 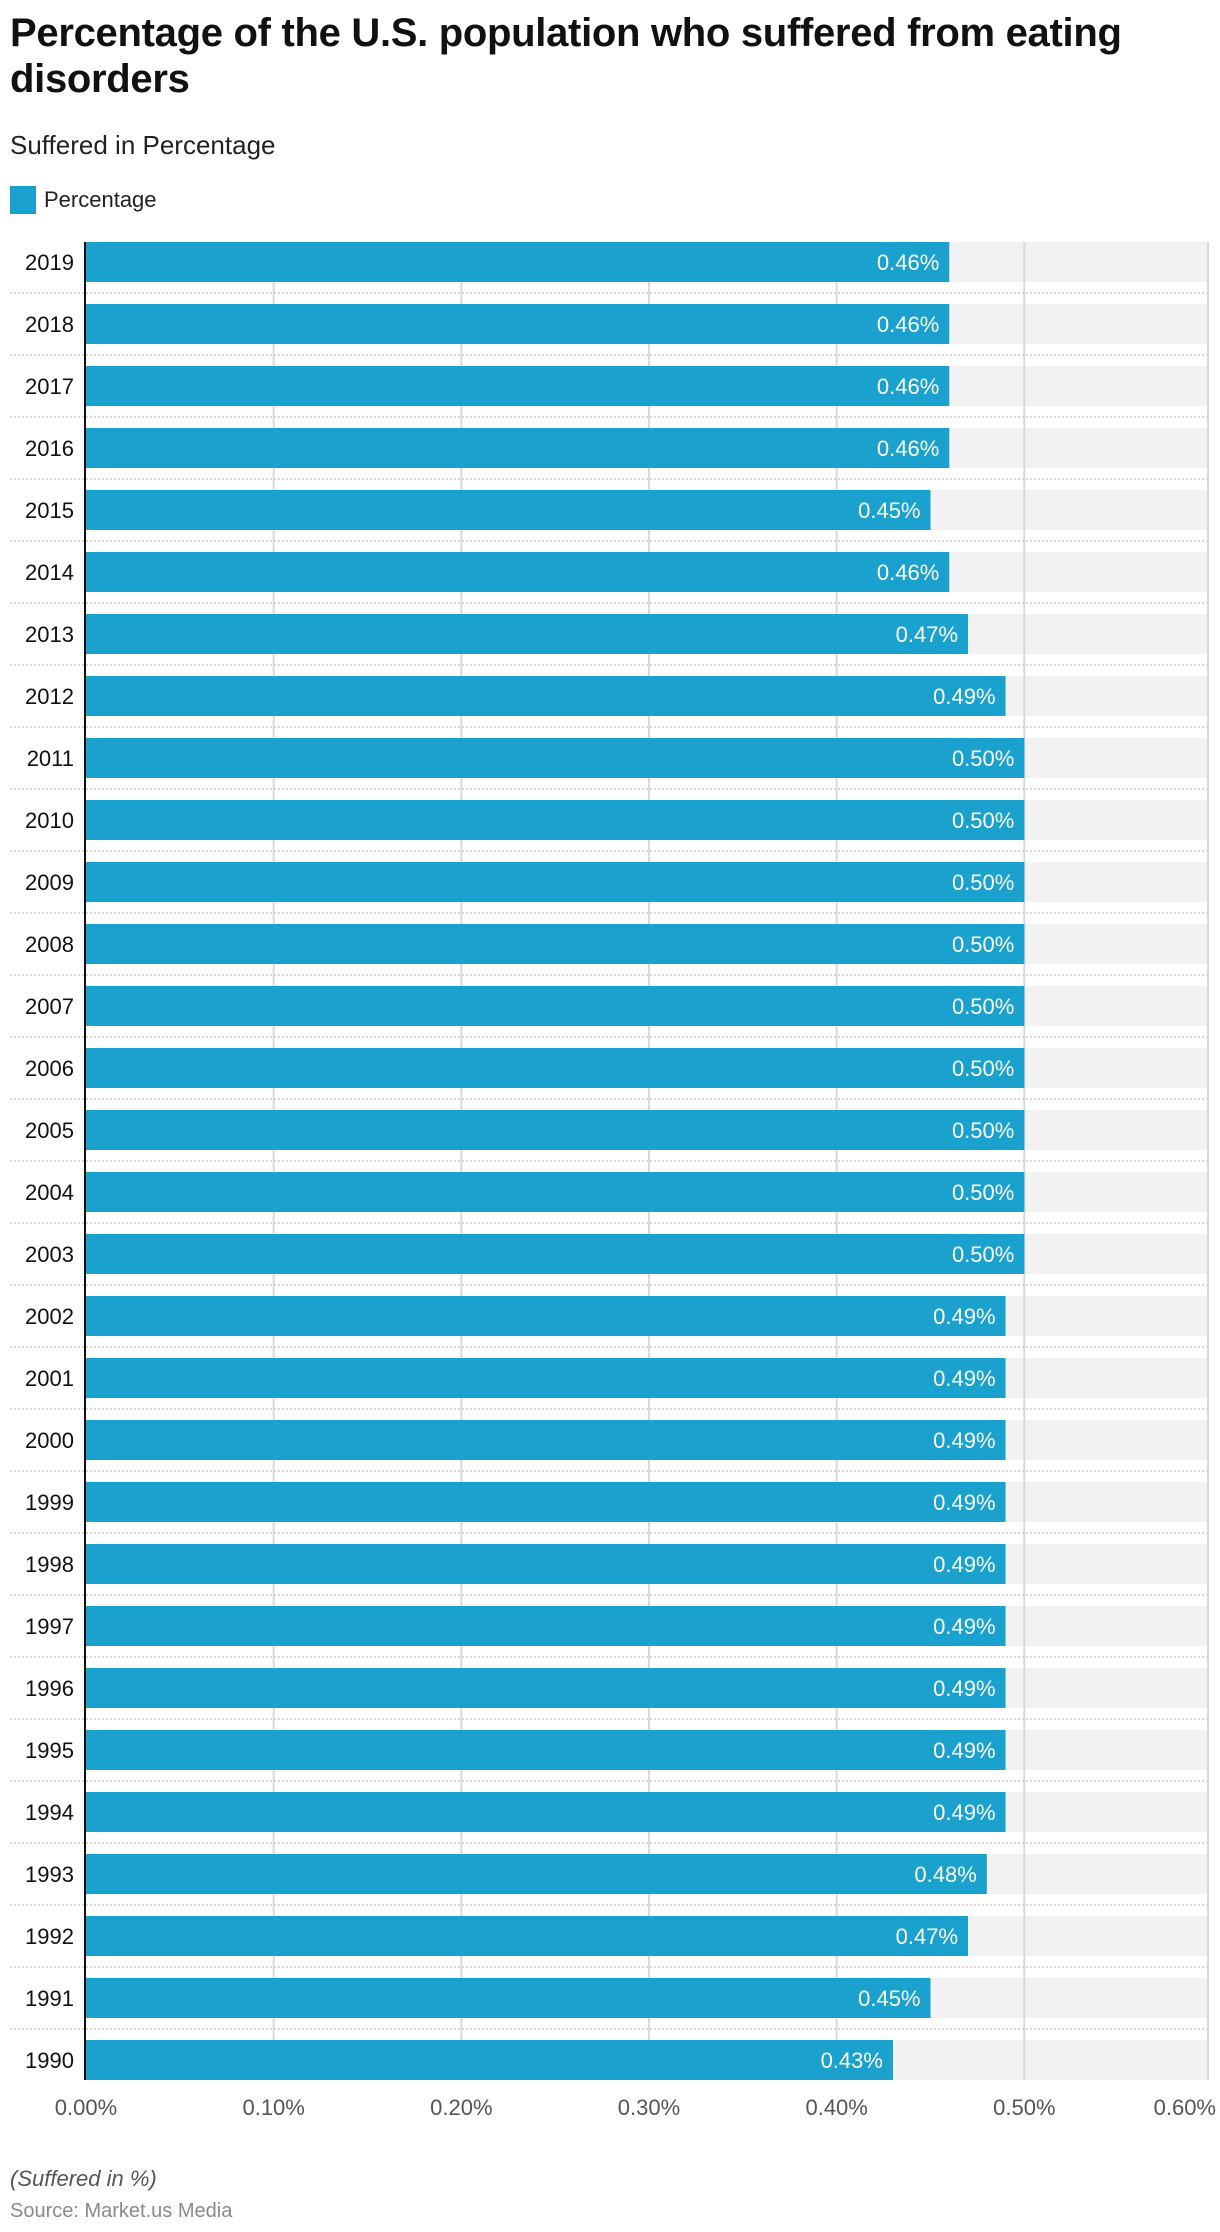 I want to click on category-label: 2012, so click(x=49, y=696).